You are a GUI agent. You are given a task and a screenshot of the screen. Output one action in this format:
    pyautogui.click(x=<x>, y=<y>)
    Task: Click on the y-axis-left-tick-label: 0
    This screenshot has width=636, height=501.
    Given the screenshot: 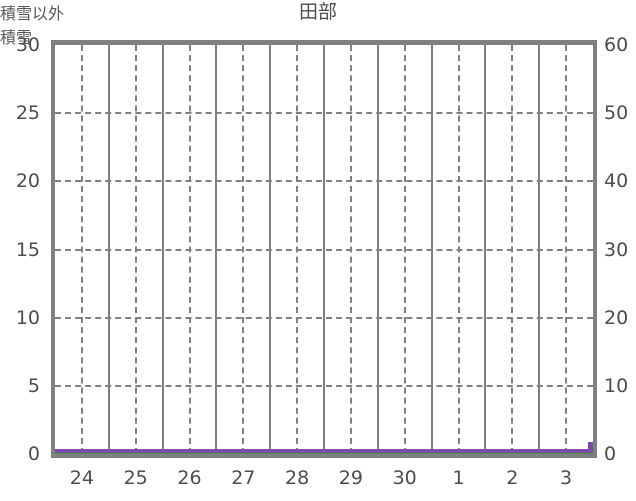 What is the action you would take?
    pyautogui.click(x=33, y=454)
    